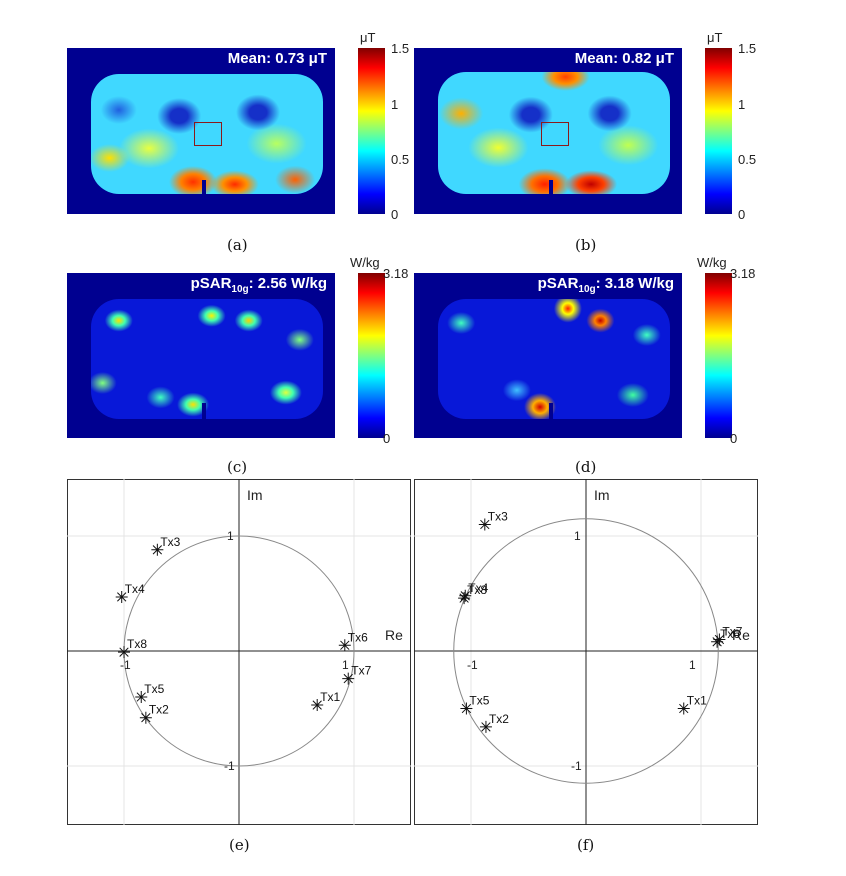 The width and height of the screenshot is (846, 876). I want to click on psar-label: pSAR10g: 3.18 W/kg, so click(605, 285).